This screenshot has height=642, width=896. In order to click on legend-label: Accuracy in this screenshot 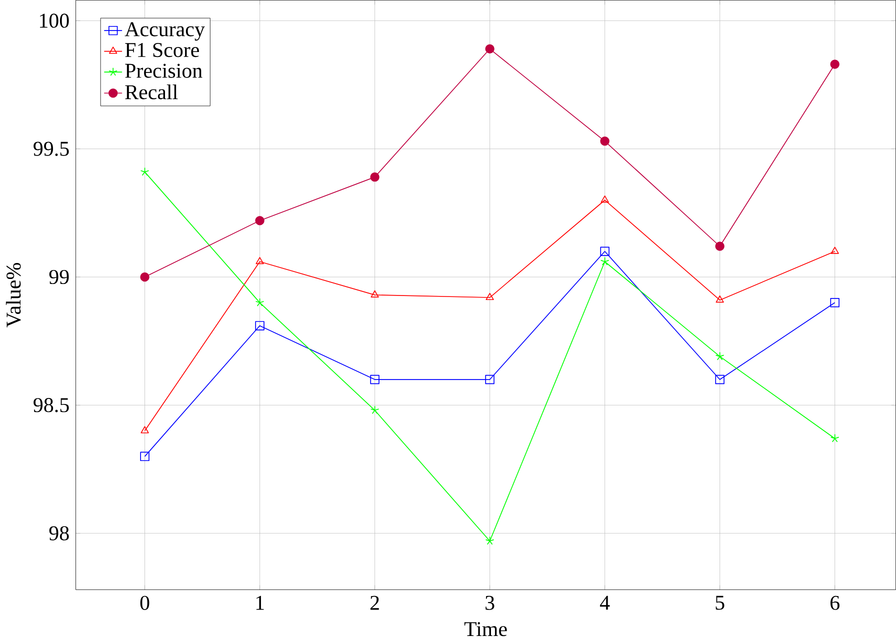, I will do `click(164, 31)`.